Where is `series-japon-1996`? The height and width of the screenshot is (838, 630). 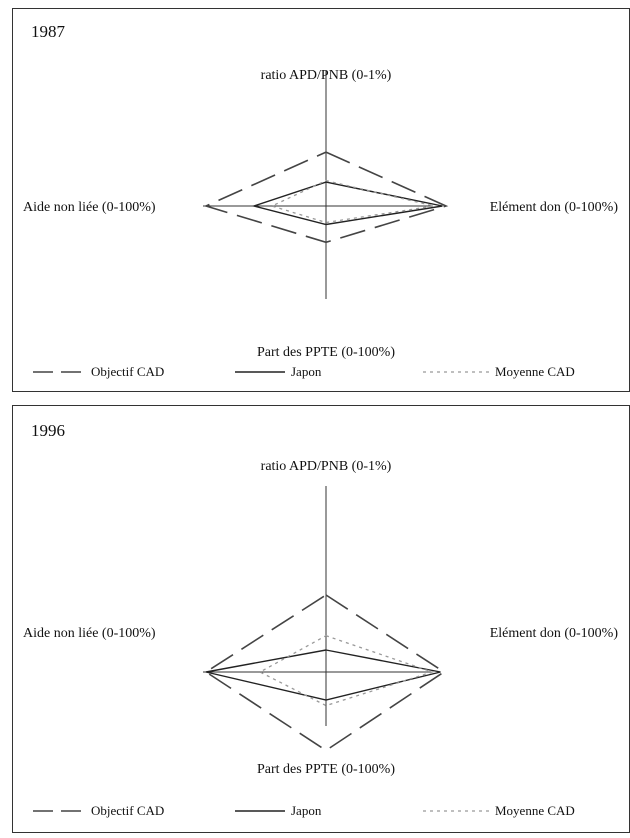 series-japon-1996 is located at coordinates (323, 675).